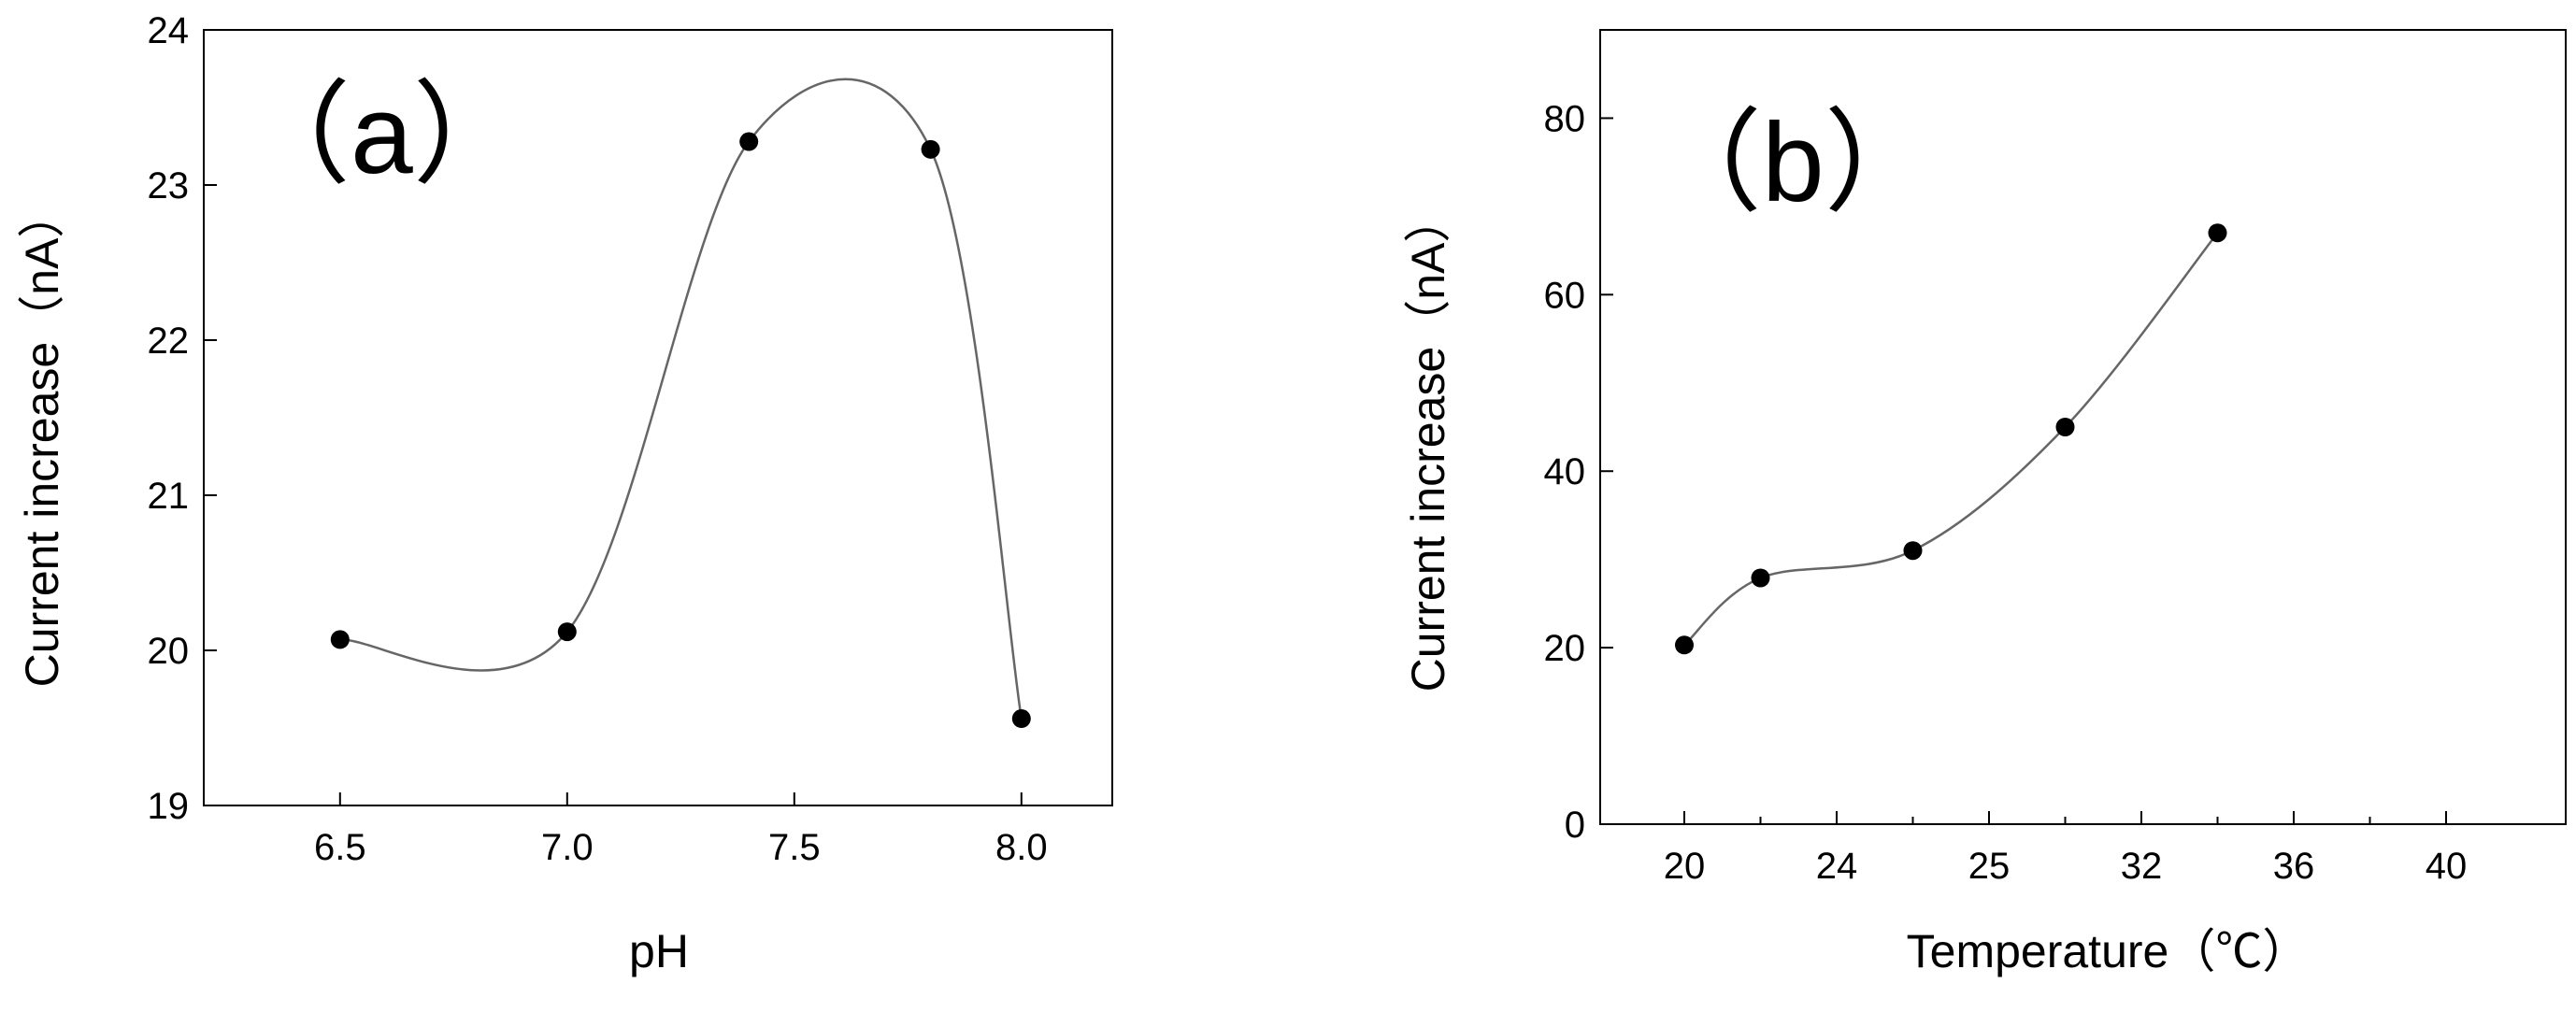 The image size is (2576, 1012). What do you see at coordinates (794, 847) in the screenshot?
I see `x-tick-label-a: 7.5` at bounding box center [794, 847].